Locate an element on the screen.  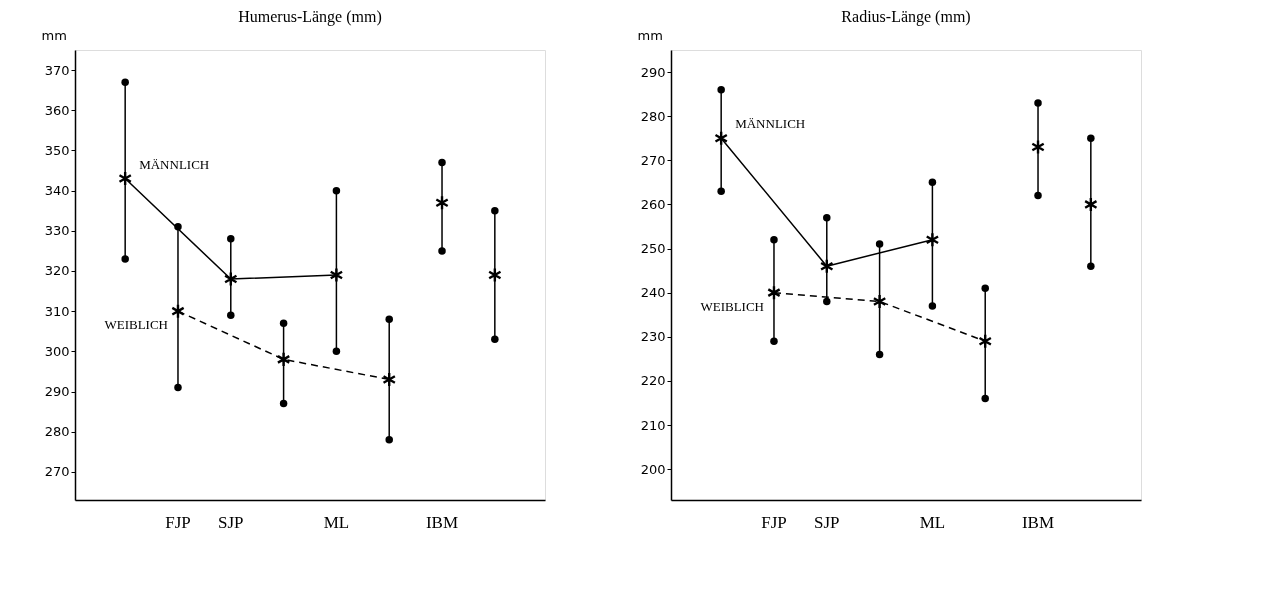
y-tick-label: 340 is located at coordinates (57, 191).